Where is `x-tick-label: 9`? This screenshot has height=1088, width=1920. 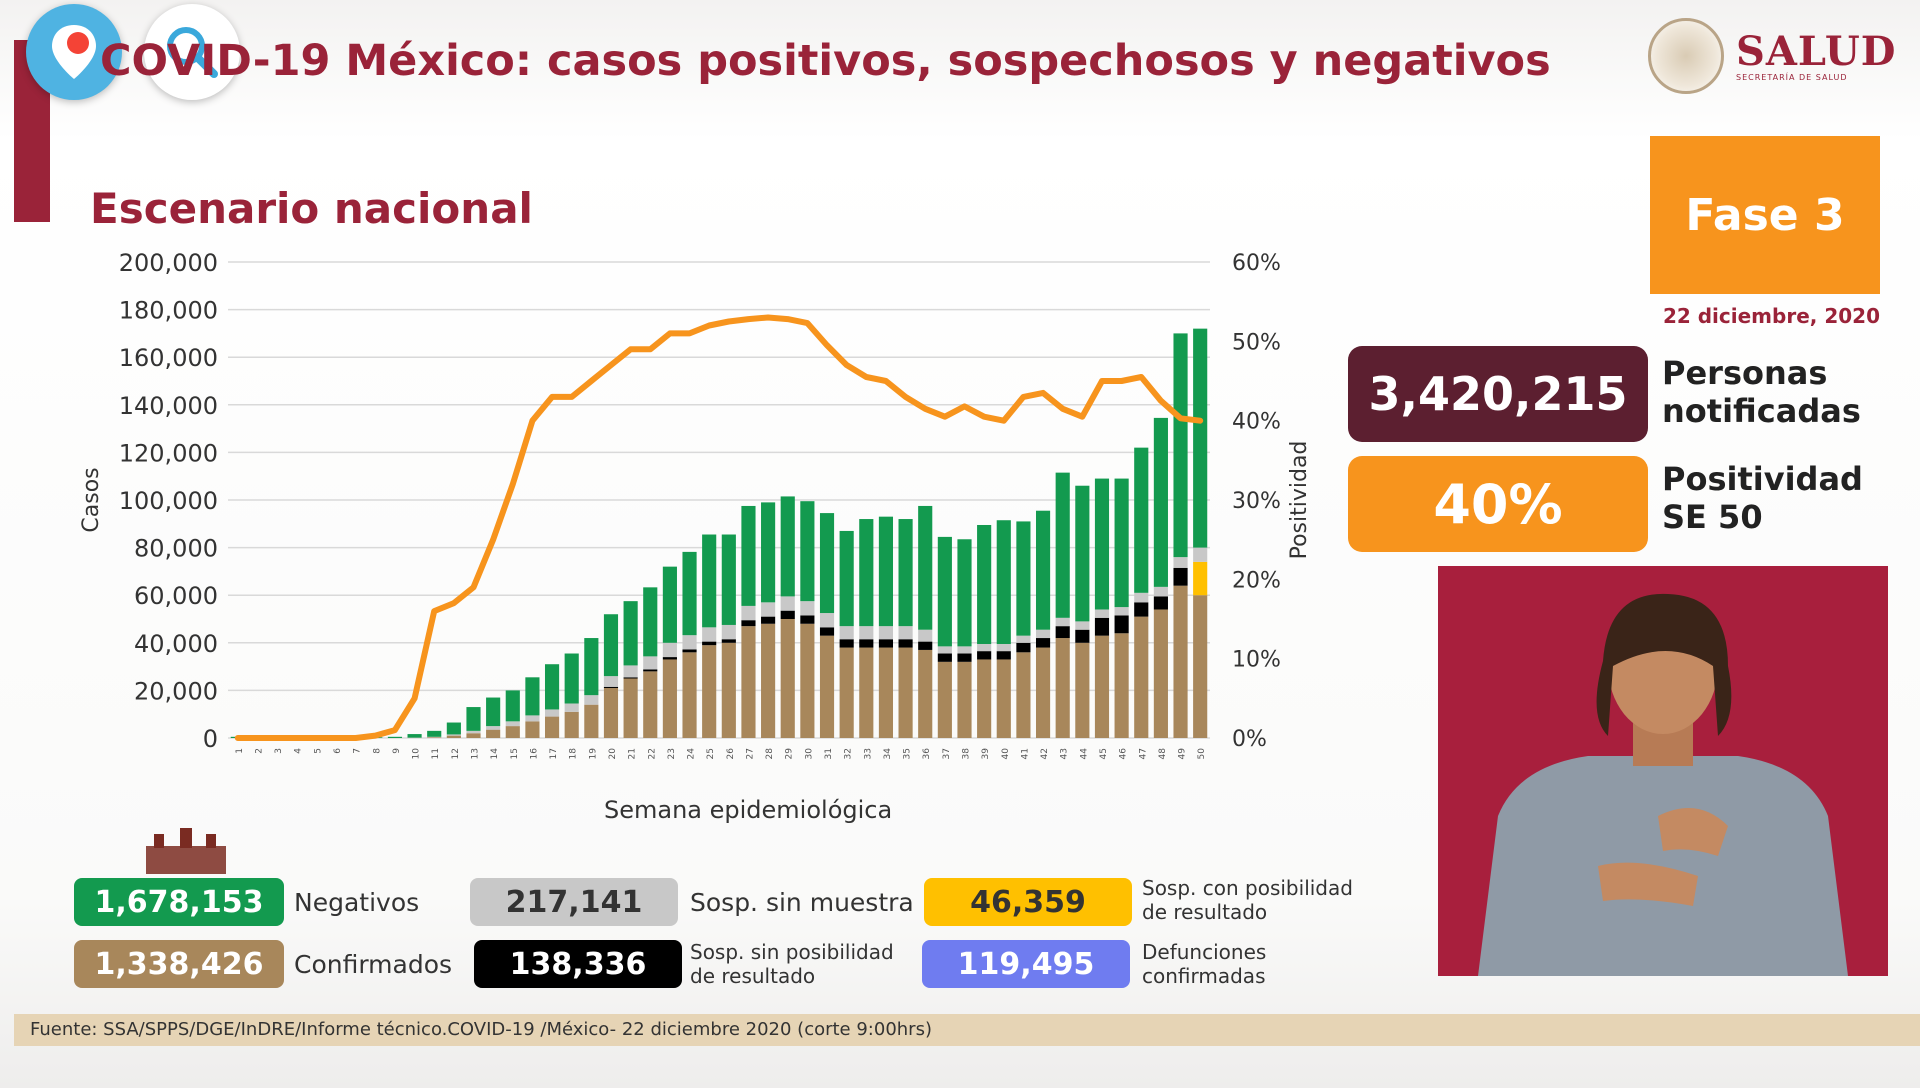 x-tick-label: 9 is located at coordinates (397, 751).